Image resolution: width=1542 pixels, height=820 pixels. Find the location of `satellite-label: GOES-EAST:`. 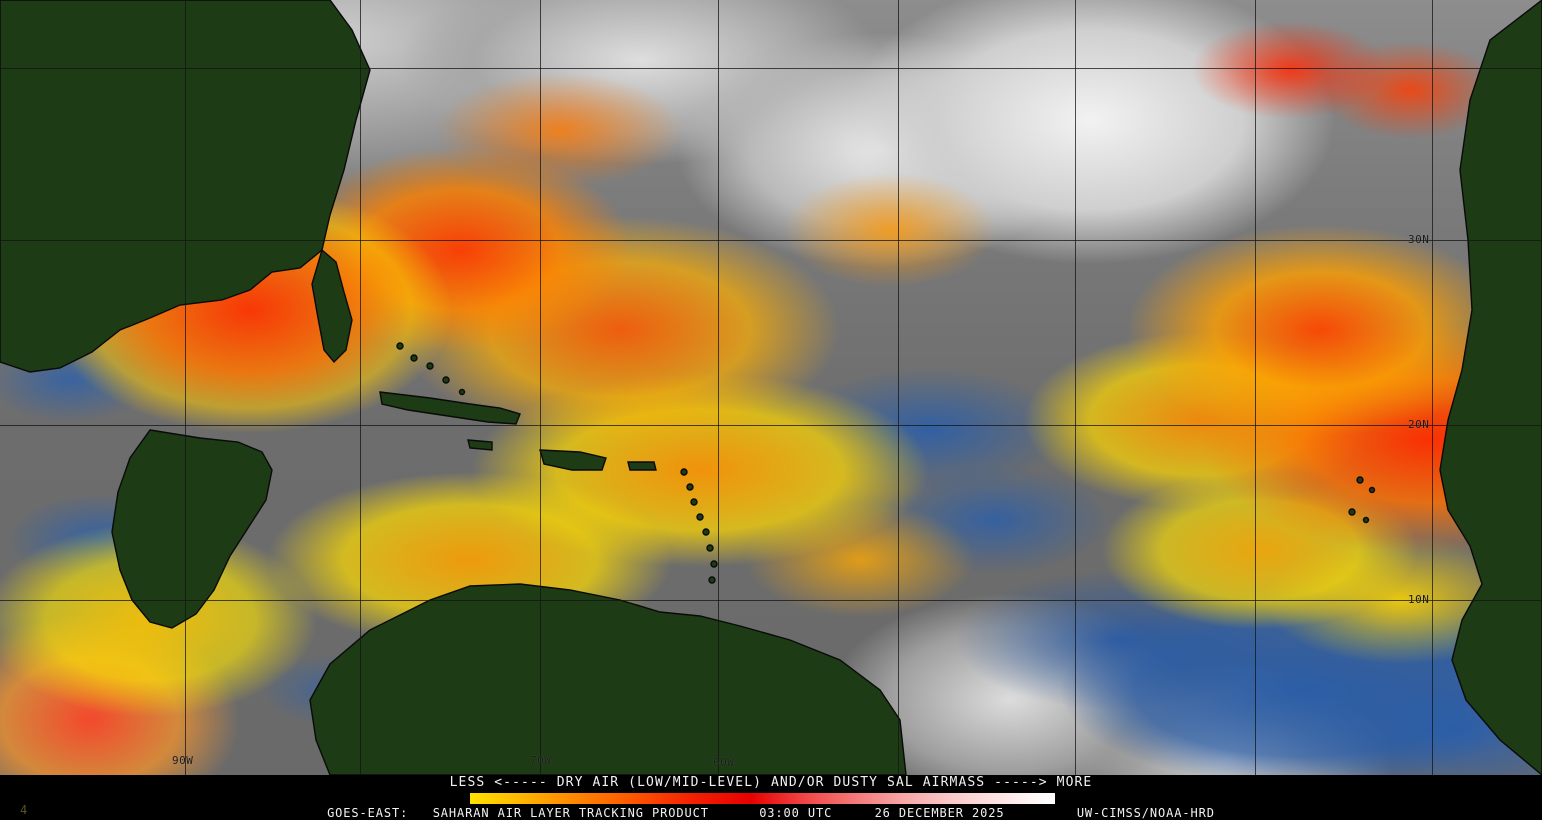

satellite-label: GOES-EAST: is located at coordinates (368, 813).